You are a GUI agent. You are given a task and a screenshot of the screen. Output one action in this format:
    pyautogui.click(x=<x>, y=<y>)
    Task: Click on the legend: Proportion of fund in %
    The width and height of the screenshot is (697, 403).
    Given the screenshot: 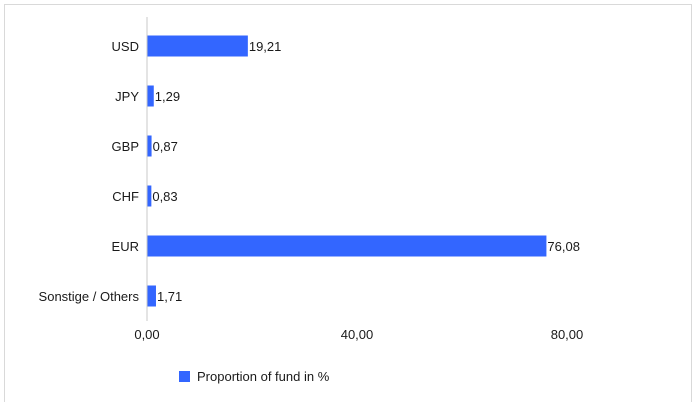 What is the action you would take?
    pyautogui.click(x=254, y=376)
    